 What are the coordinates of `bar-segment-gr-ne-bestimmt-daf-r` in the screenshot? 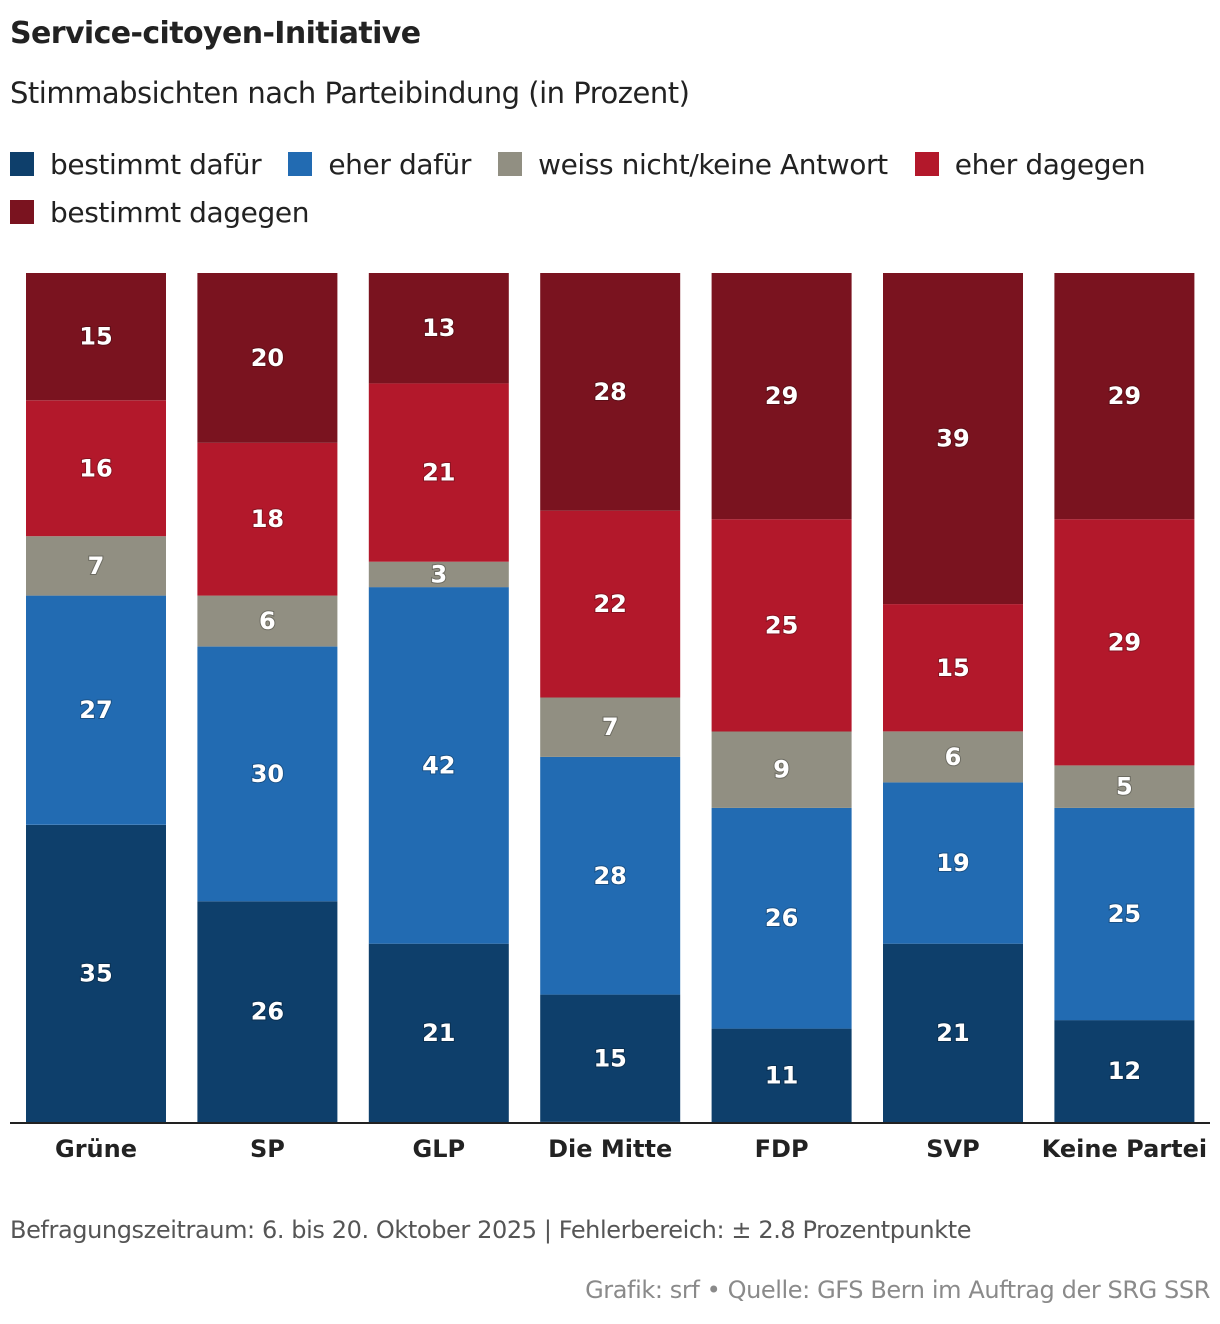 It's located at (96, 973).